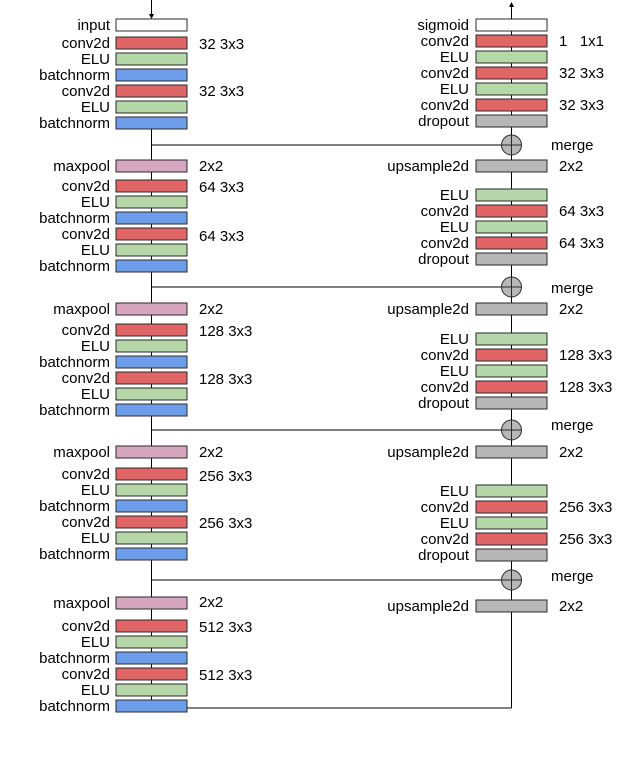 The height and width of the screenshot is (762, 638). What do you see at coordinates (151, 16) in the screenshot?
I see `input-arrowhead` at bounding box center [151, 16].